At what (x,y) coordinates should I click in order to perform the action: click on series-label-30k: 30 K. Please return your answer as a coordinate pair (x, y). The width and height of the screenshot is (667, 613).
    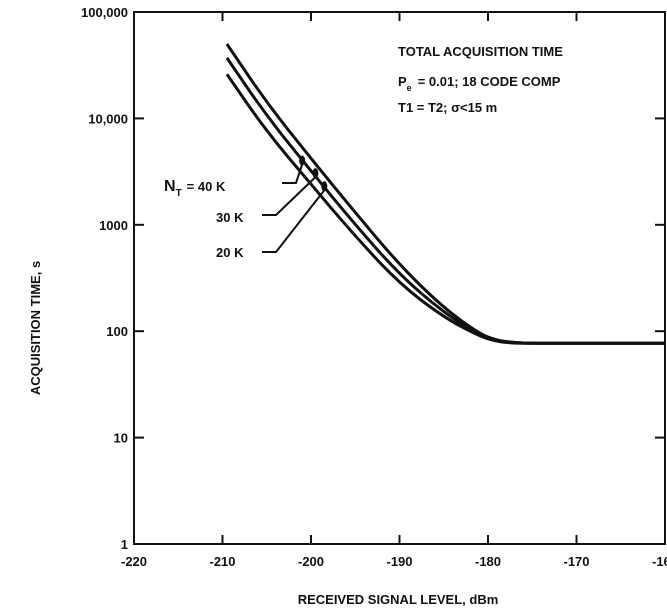
    Looking at the image, I should click on (230, 217).